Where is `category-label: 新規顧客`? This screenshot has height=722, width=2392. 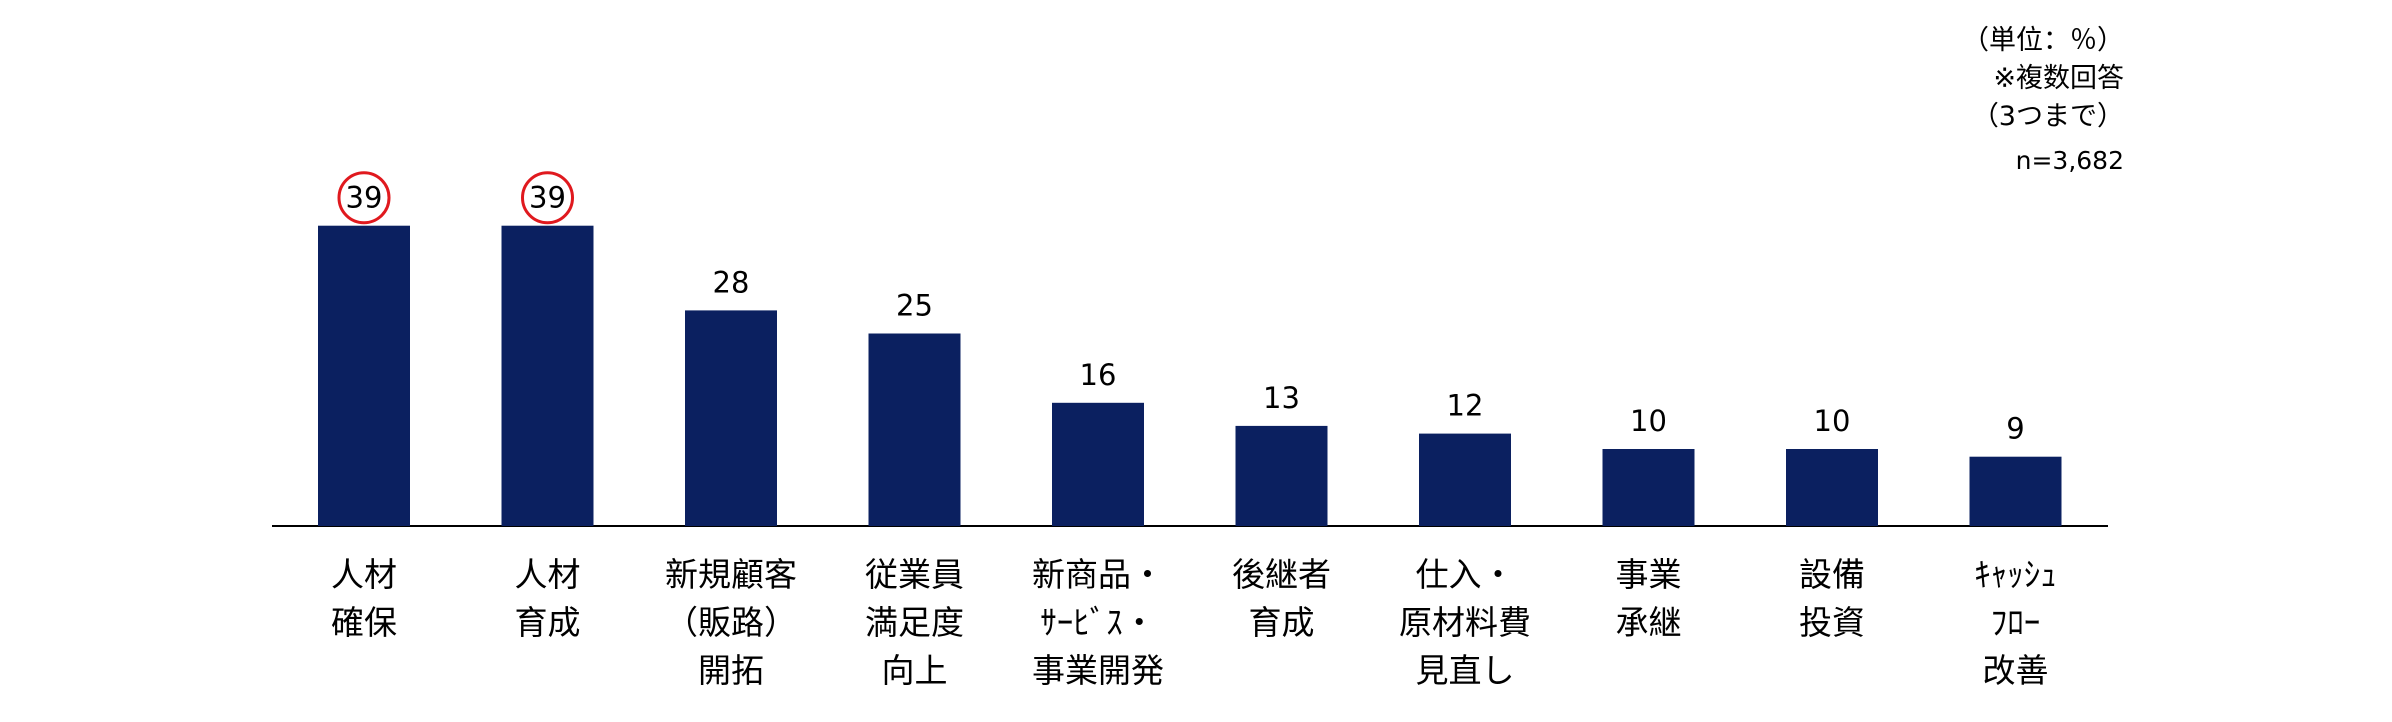
category-label: 新規顧客 is located at coordinates (731, 574).